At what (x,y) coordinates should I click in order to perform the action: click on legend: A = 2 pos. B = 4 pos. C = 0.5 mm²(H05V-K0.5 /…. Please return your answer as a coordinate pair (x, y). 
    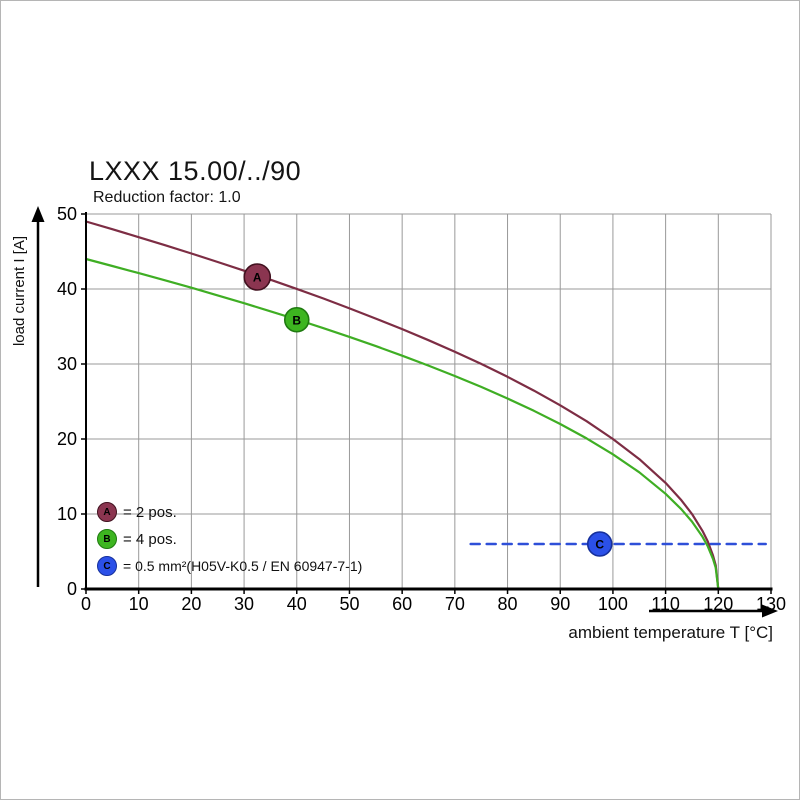
    Looking at the image, I should click on (229, 542).